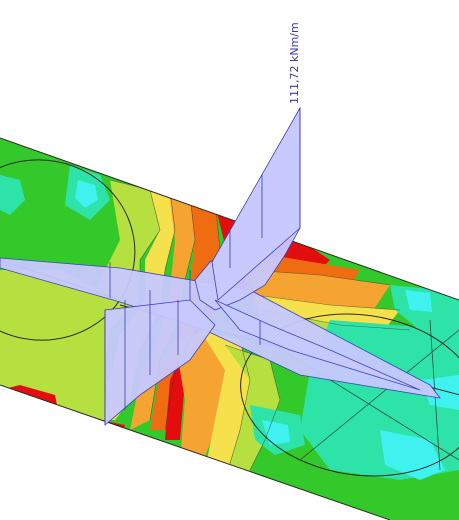 The height and width of the screenshot is (520, 459). I want to click on left-column-ellipse, so click(68, 250).